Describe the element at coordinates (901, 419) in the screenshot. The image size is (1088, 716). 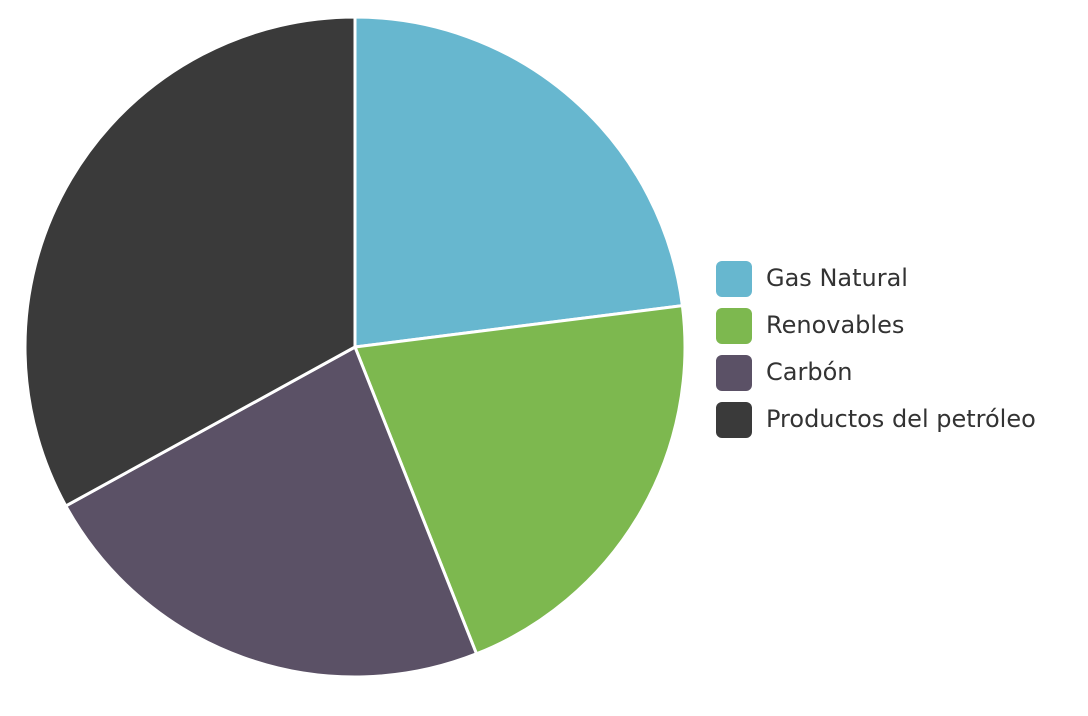
I see `legend-label: Productos del petróleo` at that location.